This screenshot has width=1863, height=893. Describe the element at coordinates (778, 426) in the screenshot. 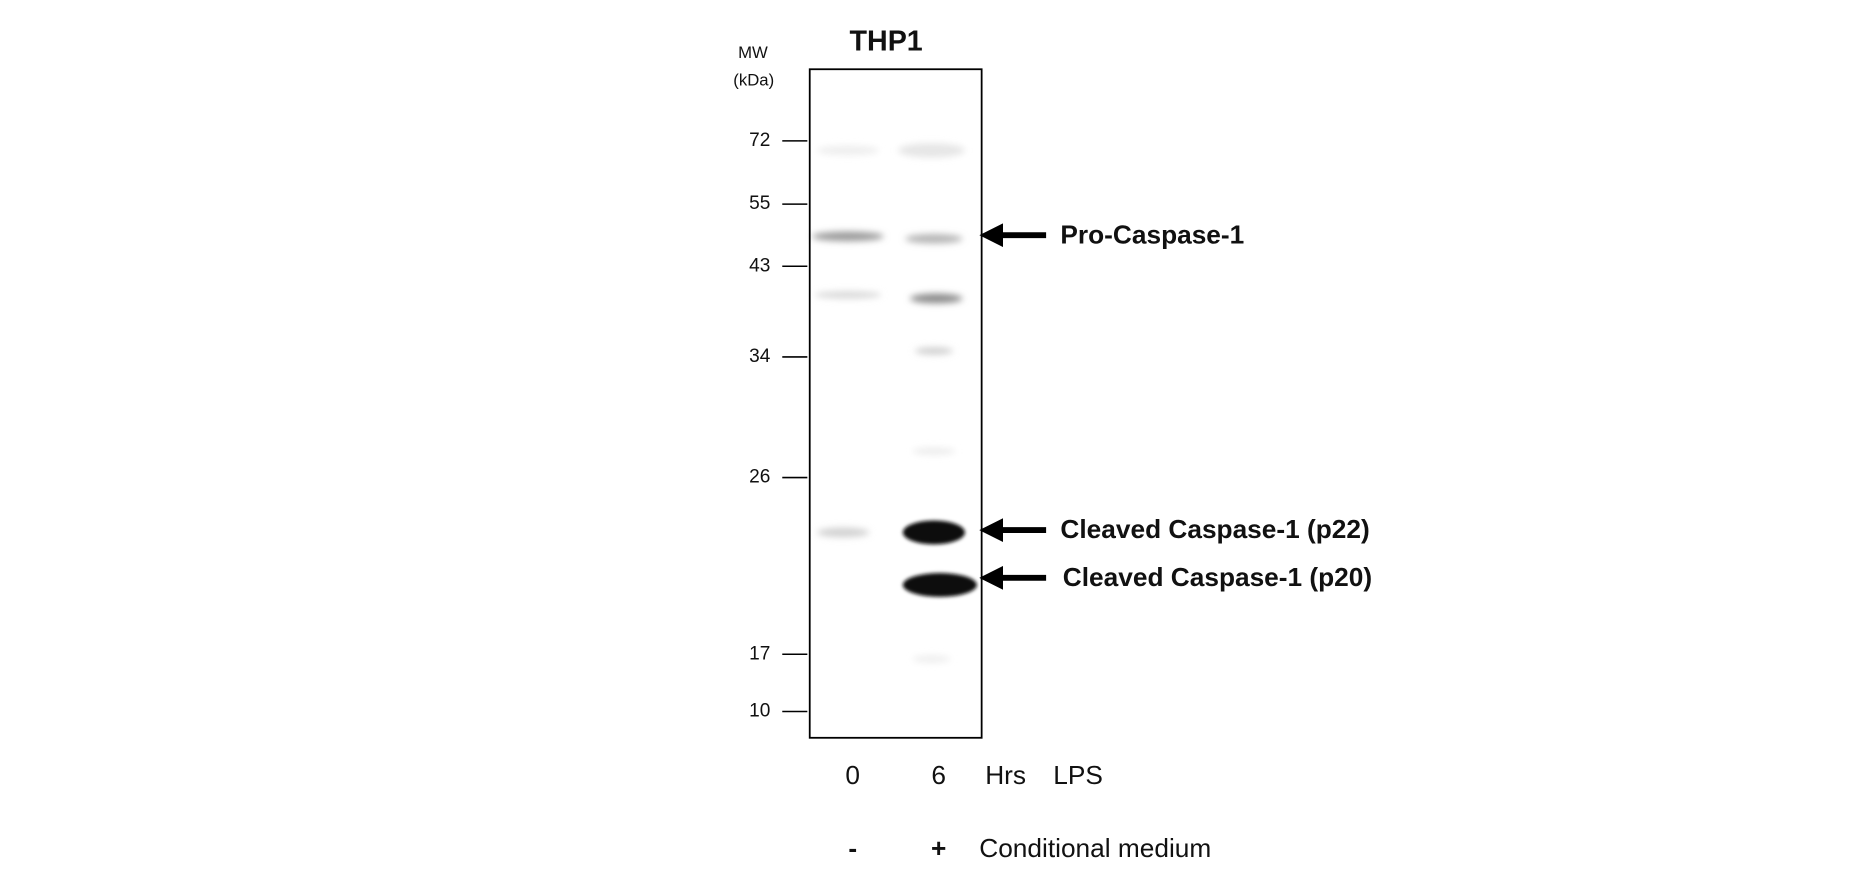

I see `marker-ladder: 72 55 43 34 26 17 10` at that location.